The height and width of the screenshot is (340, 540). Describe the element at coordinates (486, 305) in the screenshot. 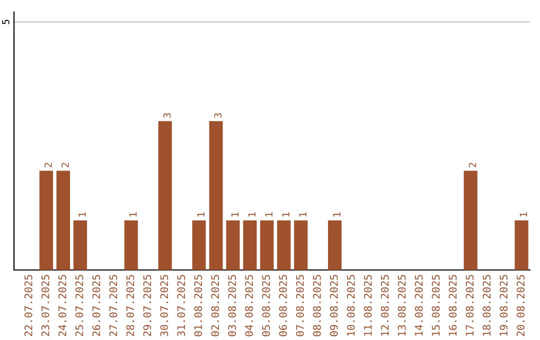

I see `x-tick-label: 18.08.2025` at that location.